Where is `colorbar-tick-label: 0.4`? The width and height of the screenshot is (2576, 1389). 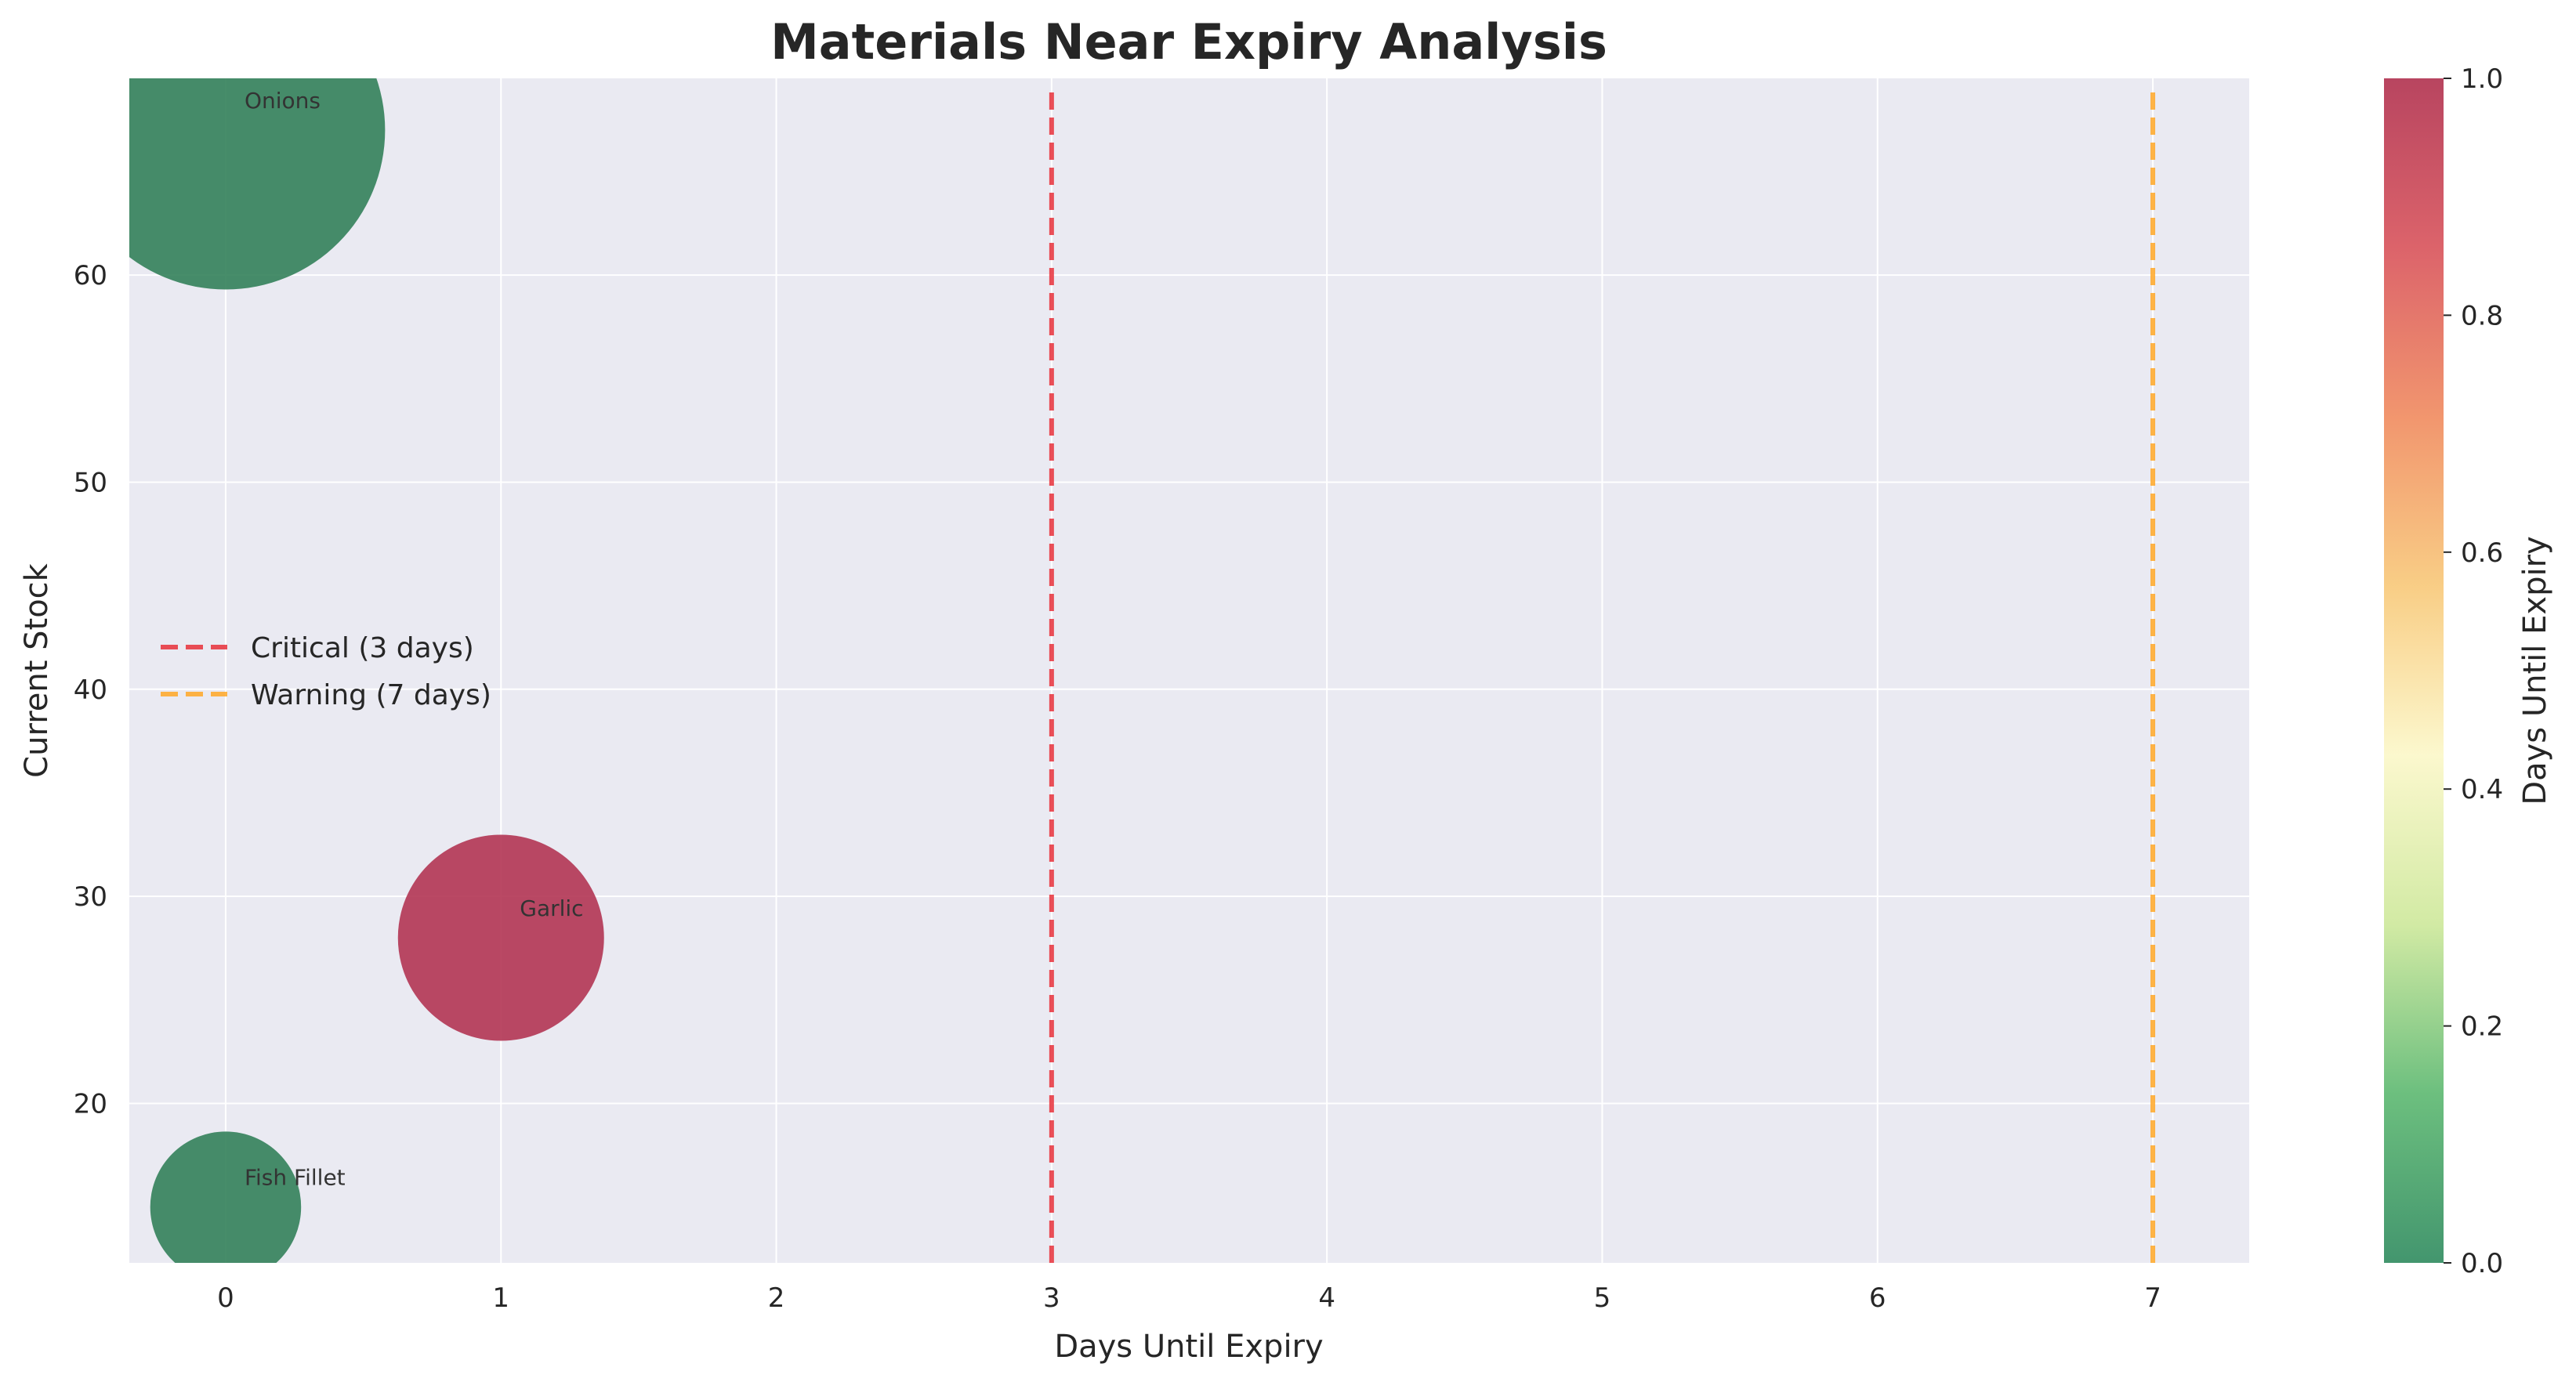
colorbar-tick-label: 0.4 is located at coordinates (2482, 789).